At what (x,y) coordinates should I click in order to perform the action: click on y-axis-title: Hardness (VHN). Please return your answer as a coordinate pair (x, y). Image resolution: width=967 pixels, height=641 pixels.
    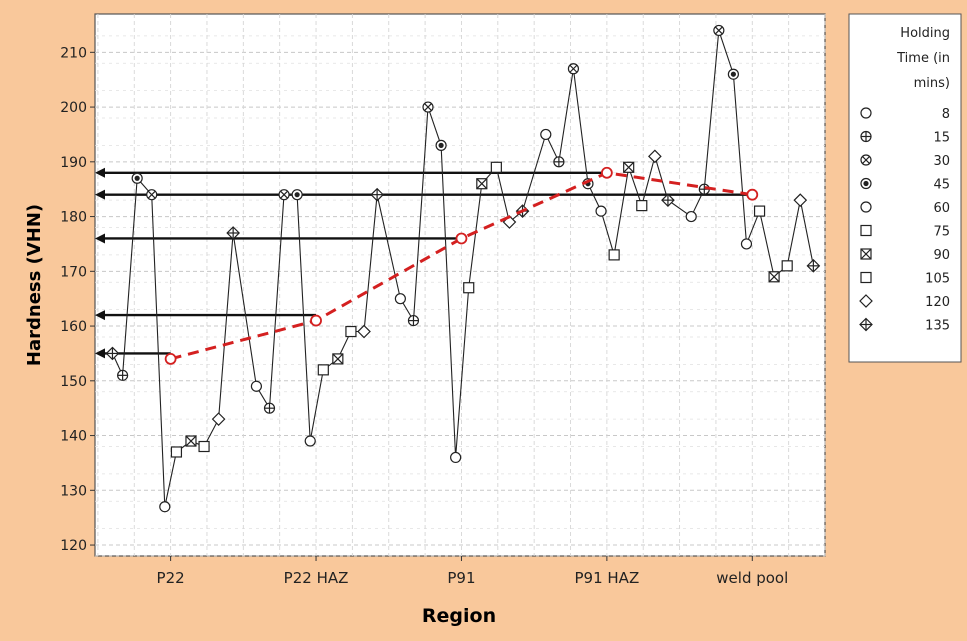
    Looking at the image, I should click on (34, 285).